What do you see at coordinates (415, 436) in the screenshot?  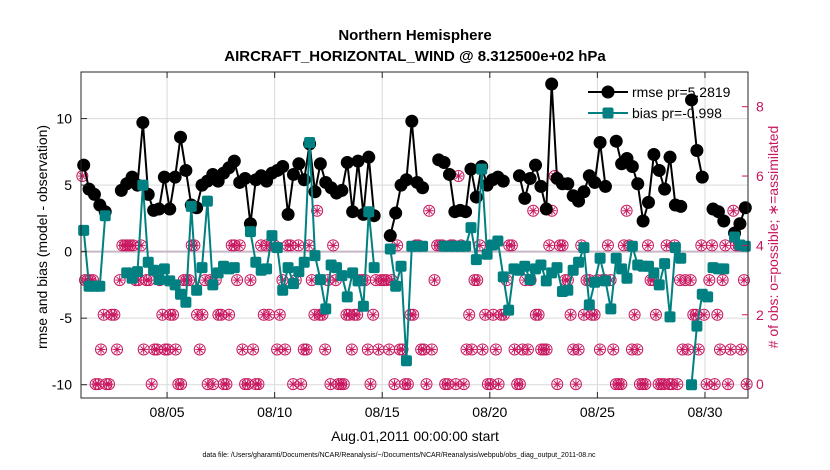 I see `x-axis-label: Aug.01,2011 00:00:00 start` at bounding box center [415, 436].